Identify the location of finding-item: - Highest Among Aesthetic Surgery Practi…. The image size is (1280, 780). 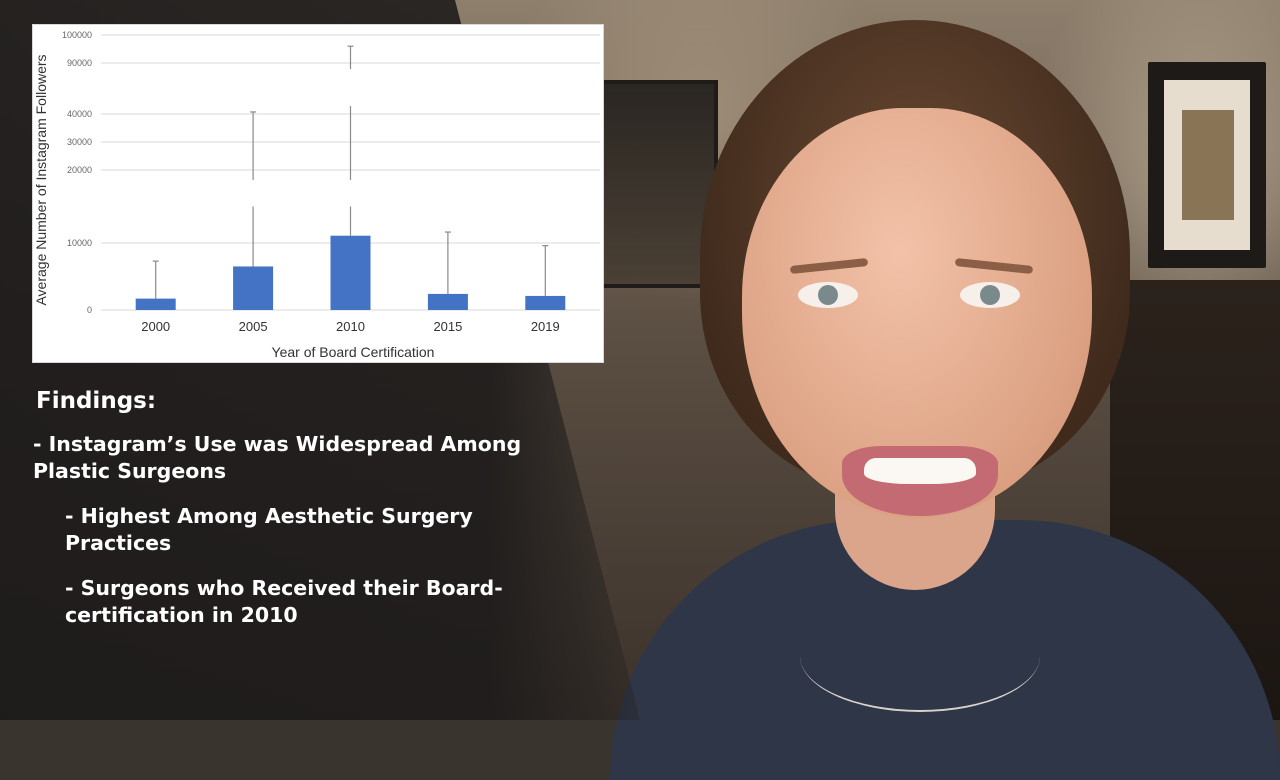
(269, 529).